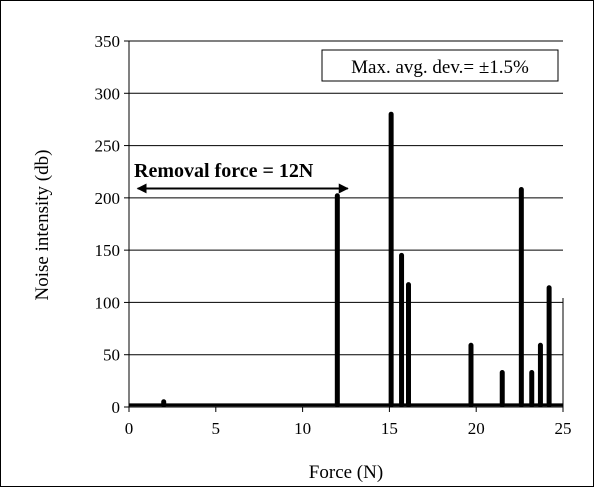 The height and width of the screenshot is (487, 594). I want to click on max-deviation-box: Max. avg. dev.= ±1.5%, so click(440, 65).